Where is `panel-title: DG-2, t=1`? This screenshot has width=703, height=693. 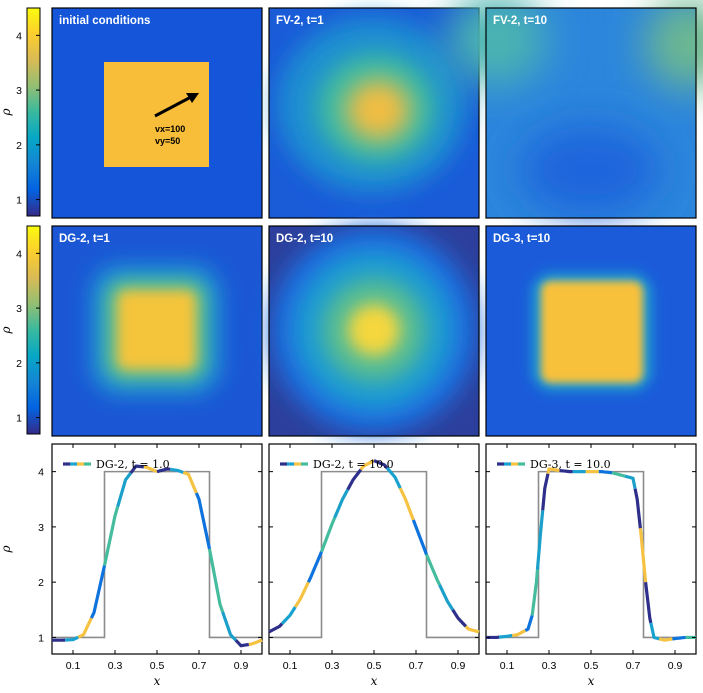
panel-title: DG-2, t=1 is located at coordinates (84, 239).